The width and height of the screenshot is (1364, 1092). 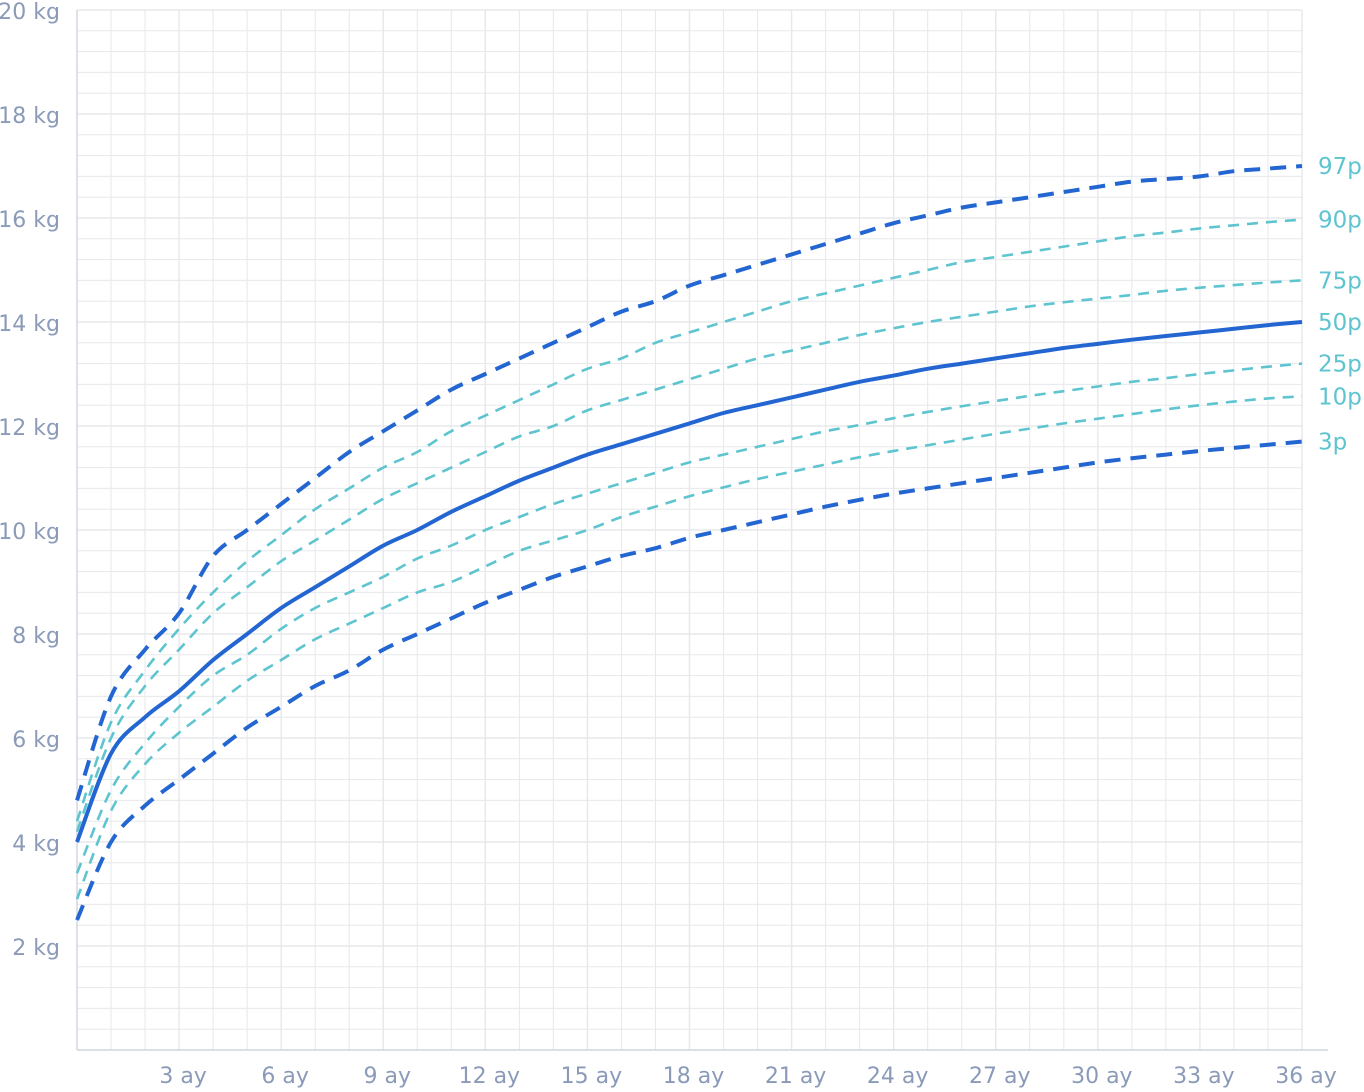 What do you see at coordinates (1000, 1076) in the screenshot?
I see `x-tick-label: 27 ay` at bounding box center [1000, 1076].